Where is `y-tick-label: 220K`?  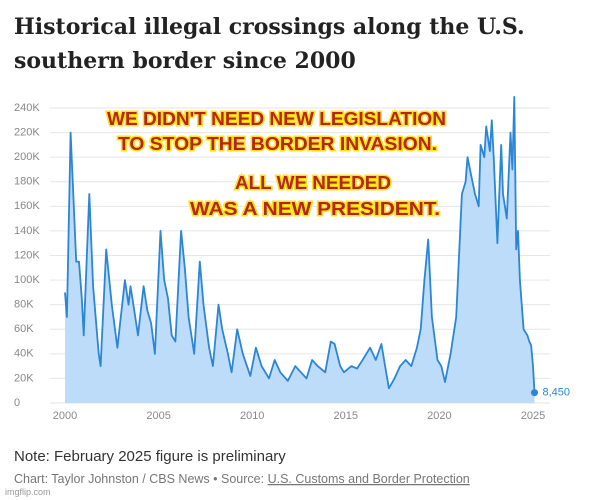 y-tick-label: 220K is located at coordinates (27, 132).